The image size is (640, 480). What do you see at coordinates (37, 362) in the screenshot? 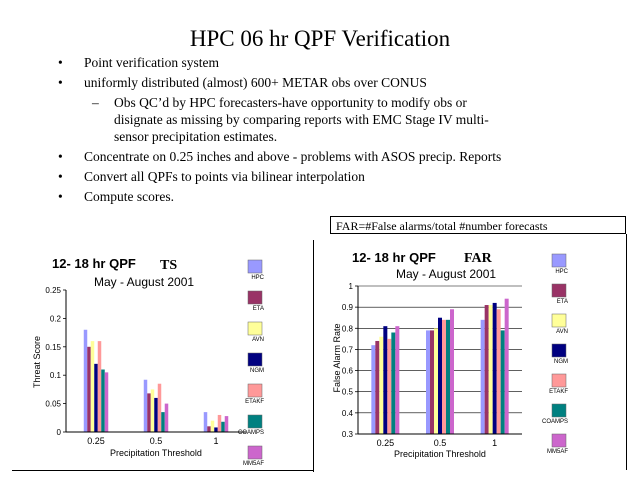
I see `y-axis-label: Threat Score` at bounding box center [37, 362].